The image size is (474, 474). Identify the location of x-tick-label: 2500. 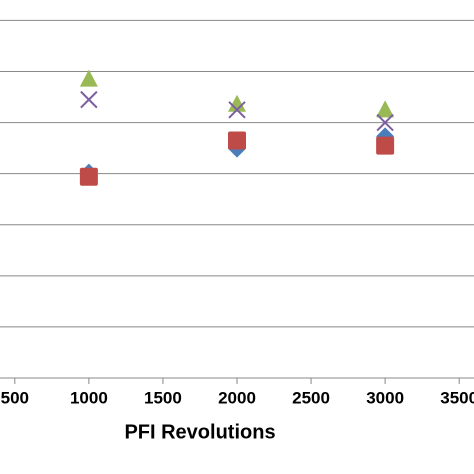
(311, 397).